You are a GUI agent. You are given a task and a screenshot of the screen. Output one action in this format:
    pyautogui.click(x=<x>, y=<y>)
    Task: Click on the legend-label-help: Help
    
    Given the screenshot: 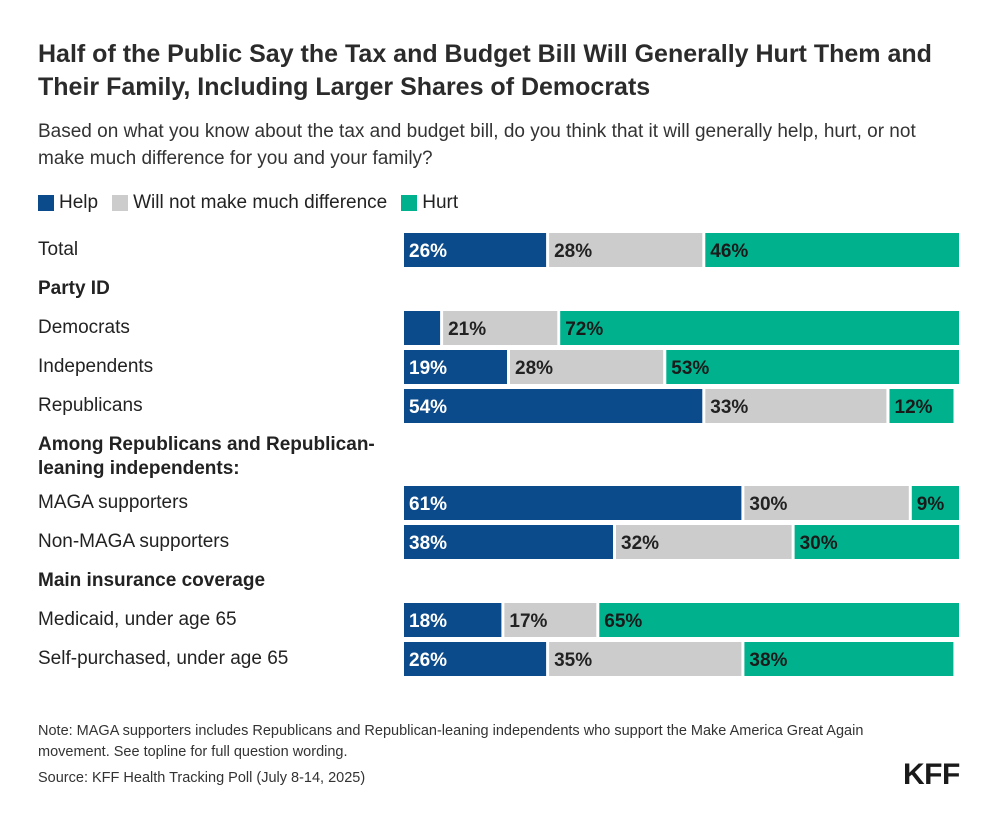 What is the action you would take?
    pyautogui.click(x=79, y=202)
    